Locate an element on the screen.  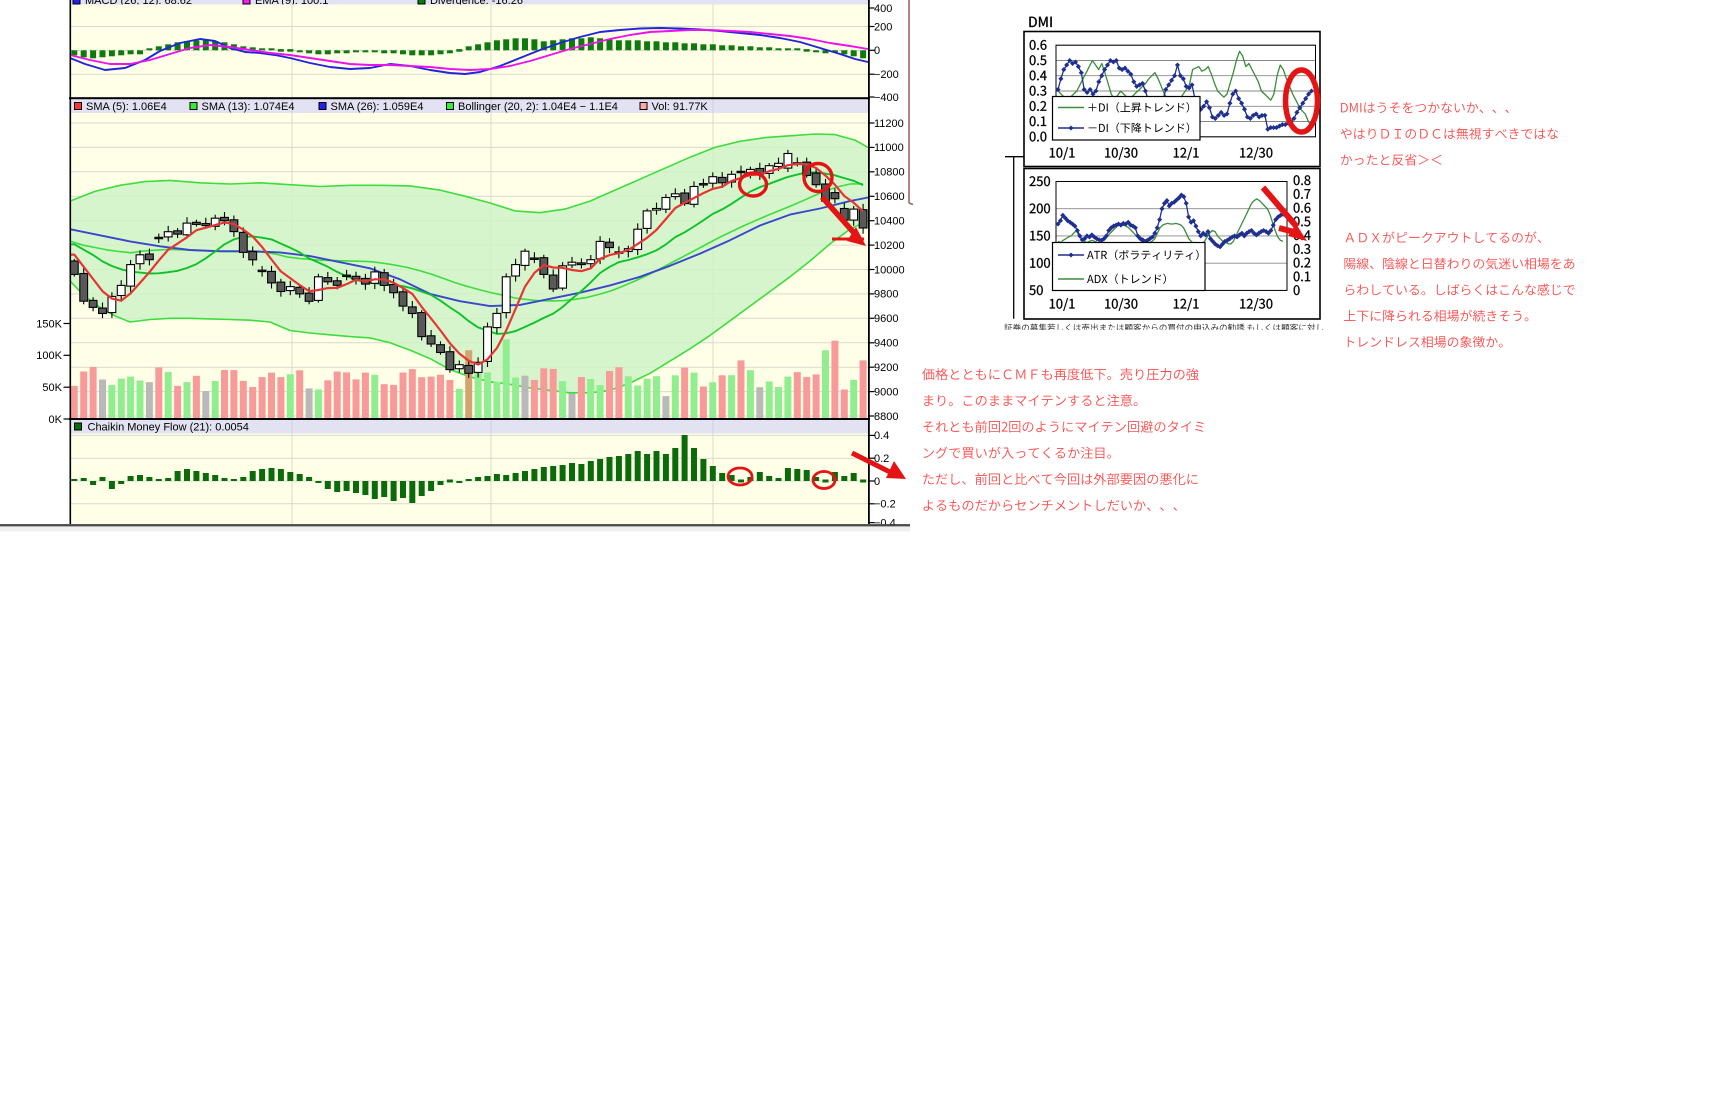
svg-text: SMA (26): 1.059E4 is located at coordinates (377, 107).